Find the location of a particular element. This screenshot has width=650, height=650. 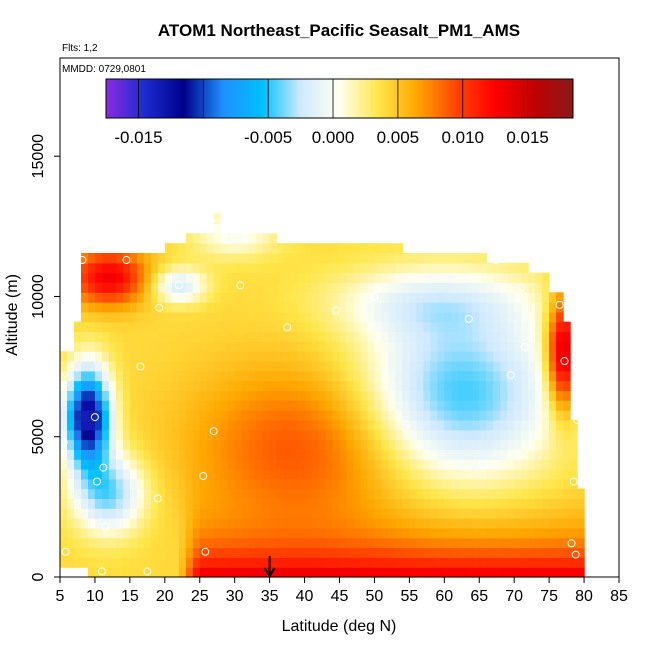

x-tick-label: 60 is located at coordinates (444, 596).